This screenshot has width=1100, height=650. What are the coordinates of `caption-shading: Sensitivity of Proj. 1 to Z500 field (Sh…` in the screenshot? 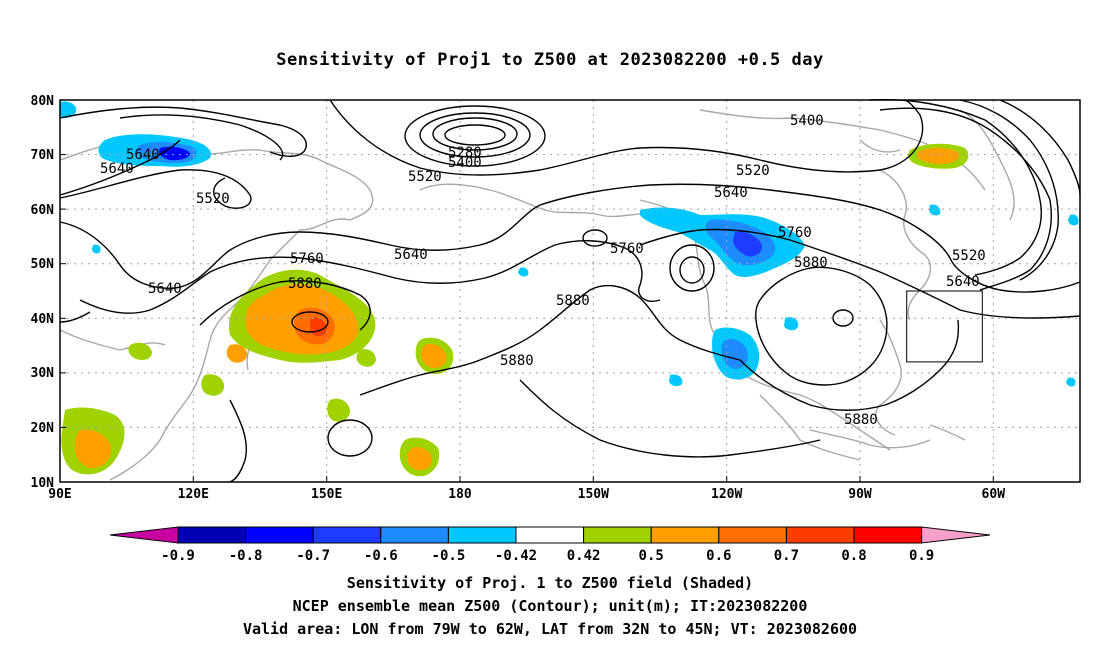 It's located at (550, 583).